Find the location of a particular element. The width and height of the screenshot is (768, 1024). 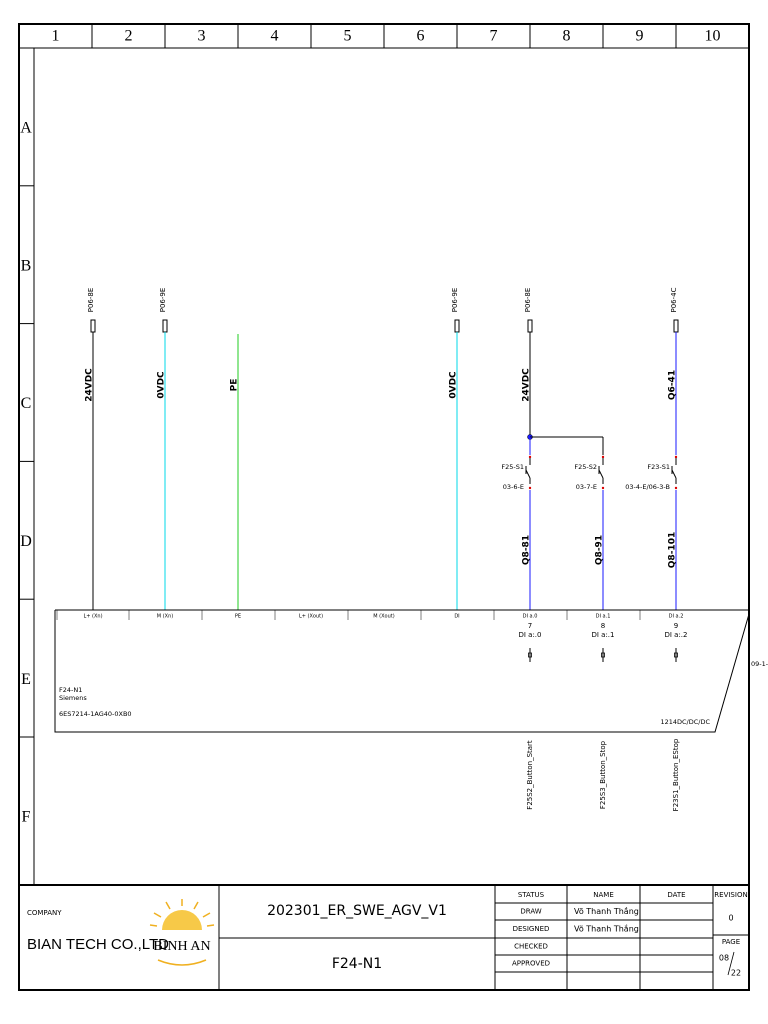

terminal-label: DI a.2 is located at coordinates (676, 617).